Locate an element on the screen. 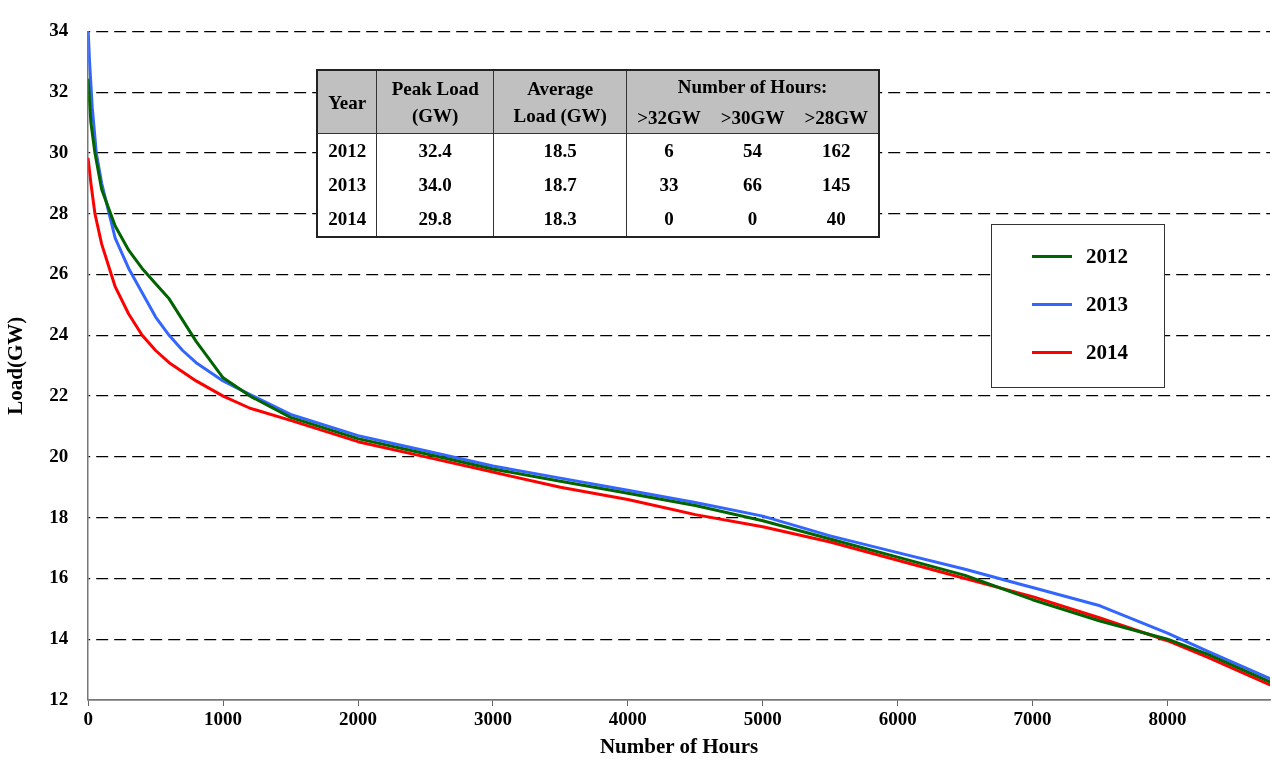 The image size is (1272, 764). annotation: >28GW is located at coordinates (837, 118).